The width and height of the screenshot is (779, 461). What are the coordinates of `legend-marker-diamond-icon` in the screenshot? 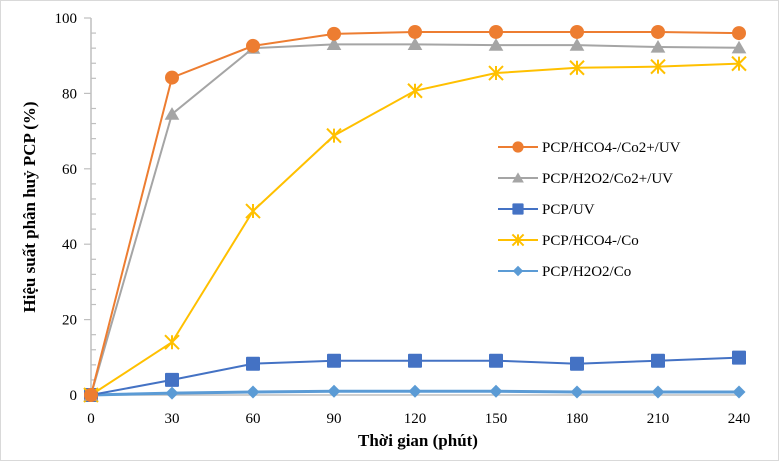 It's located at (518, 271).